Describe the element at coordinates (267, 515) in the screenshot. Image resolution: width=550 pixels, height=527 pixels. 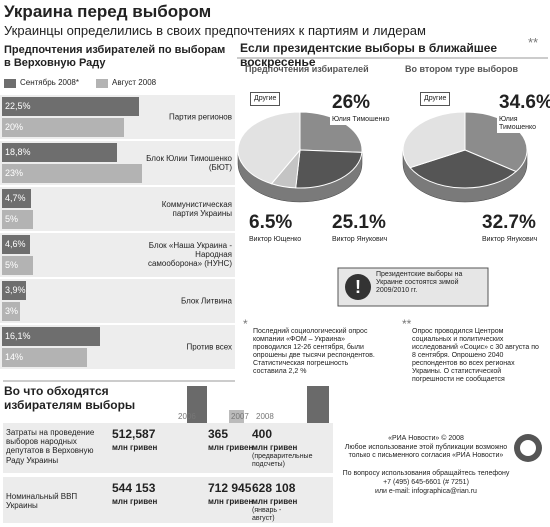
I see `cell-note: (январь - август)` at that location.